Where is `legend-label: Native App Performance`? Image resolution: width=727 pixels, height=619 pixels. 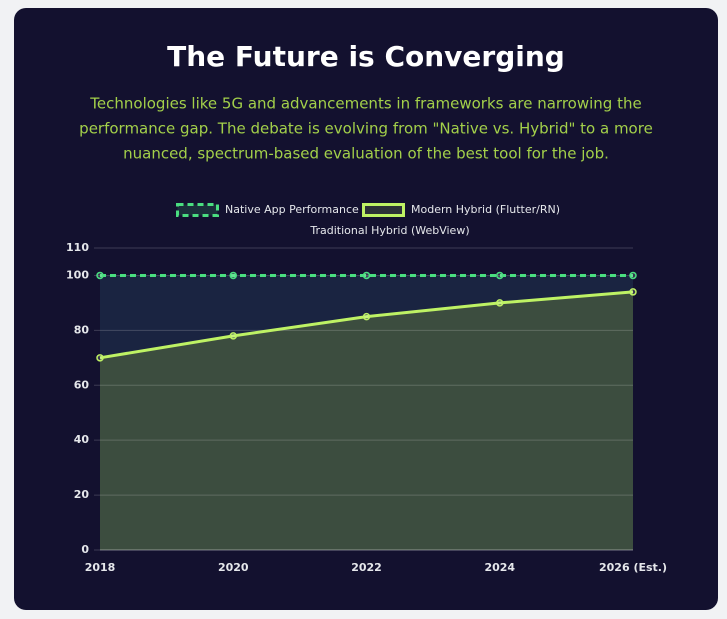
legend-label: Native App Performance is located at coordinates (292, 209).